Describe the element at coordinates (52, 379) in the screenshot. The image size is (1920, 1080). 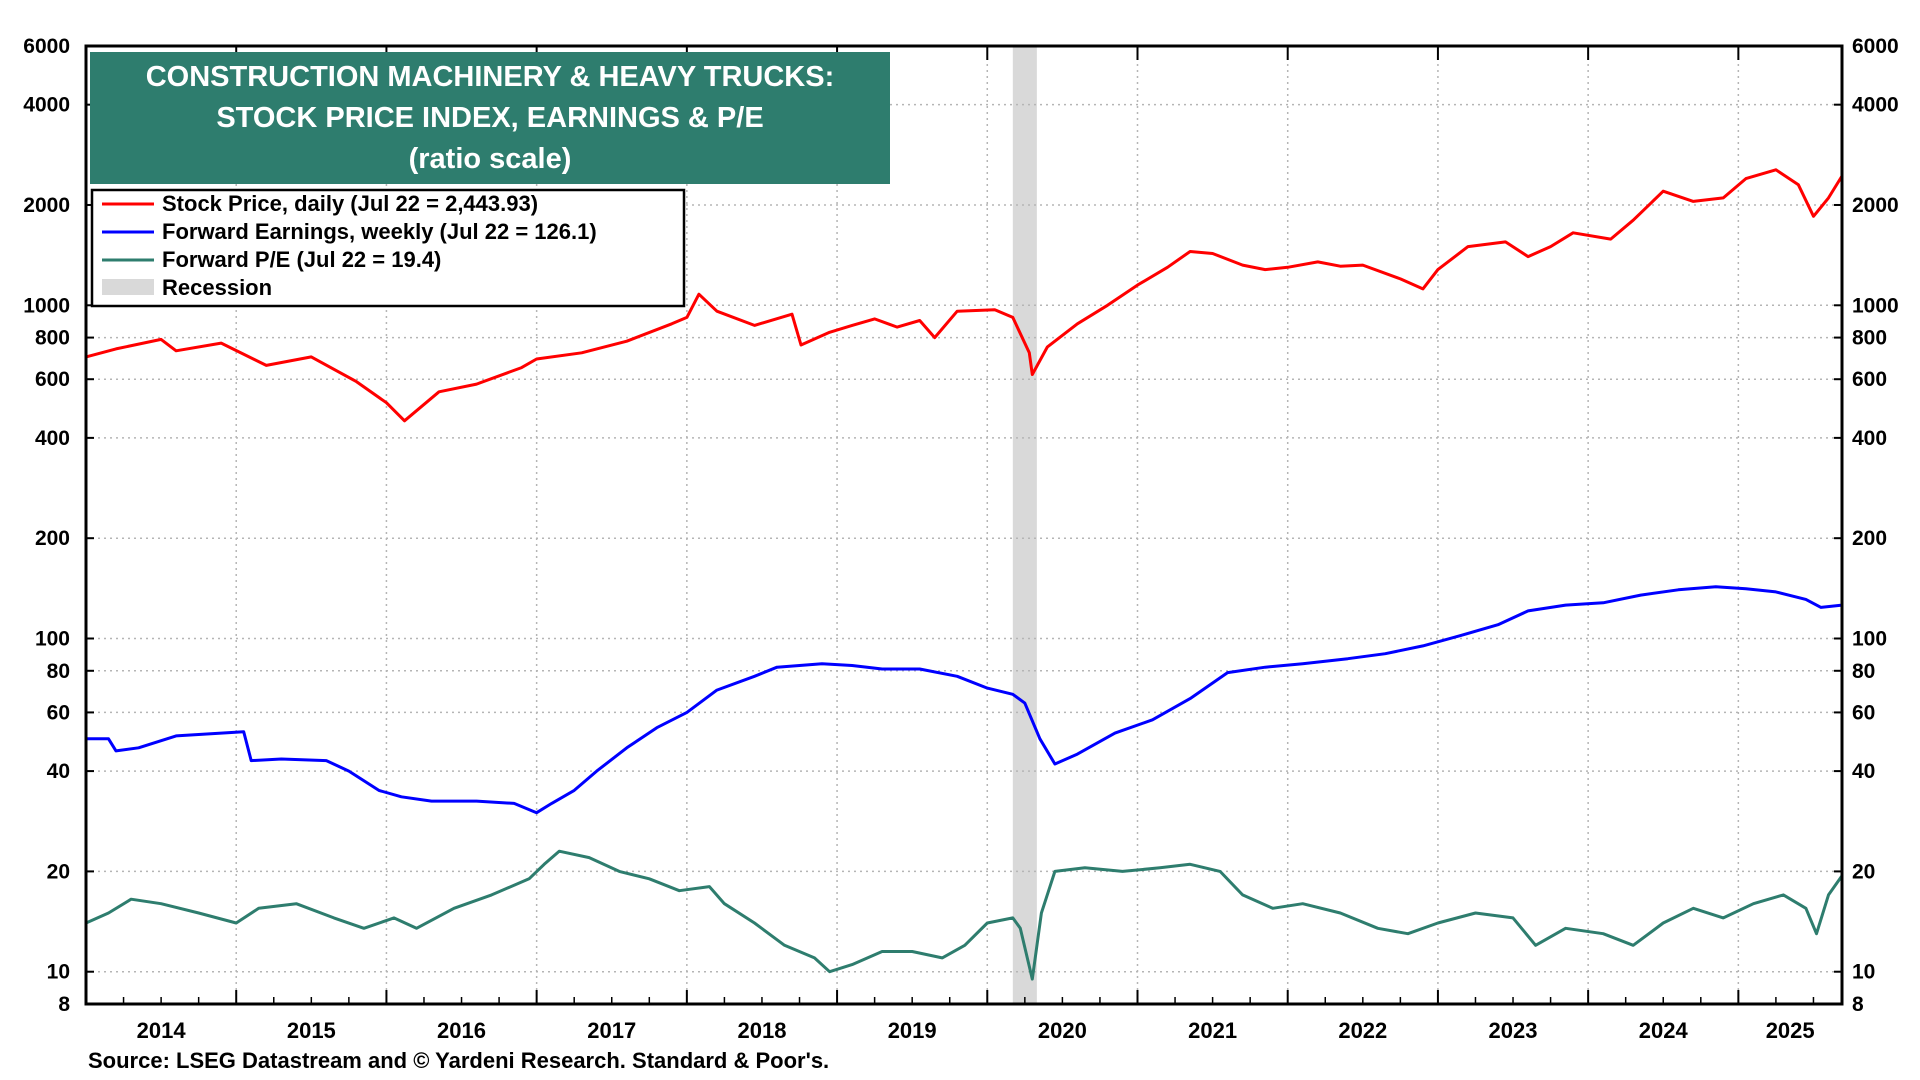
I see `y-tick-label-left: 600` at that location.